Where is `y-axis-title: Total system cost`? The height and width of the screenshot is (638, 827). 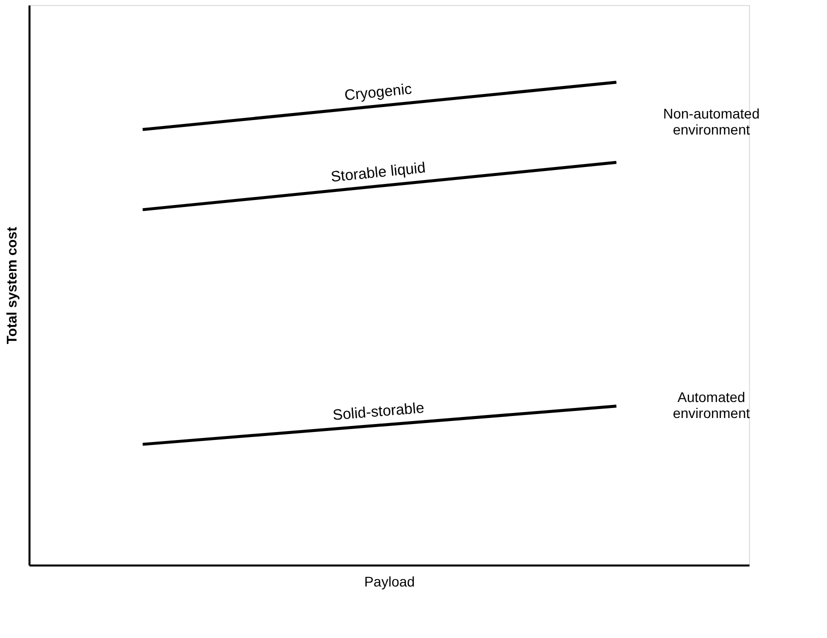 y-axis-title: Total system cost is located at coordinates (12, 285).